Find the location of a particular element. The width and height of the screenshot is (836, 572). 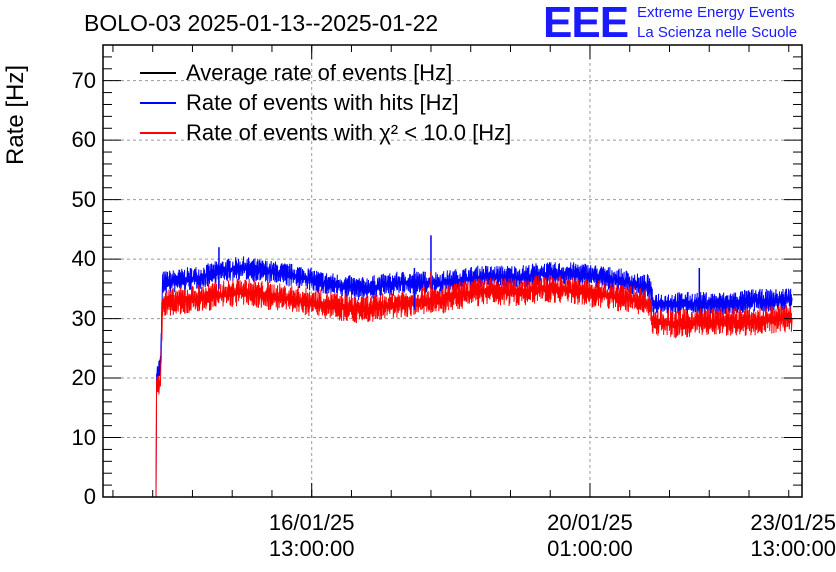

x-tick-time: 01:00:00 is located at coordinates (590, 548).